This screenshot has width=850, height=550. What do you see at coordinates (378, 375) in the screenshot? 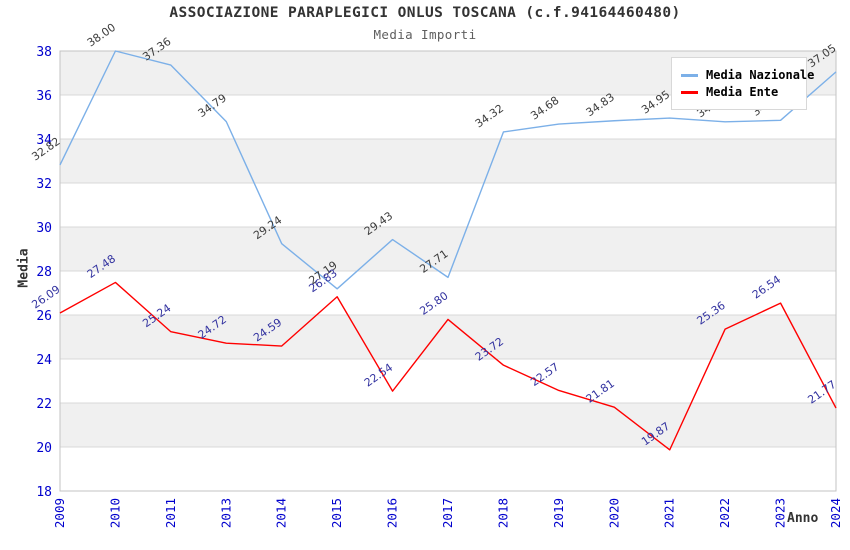
I see `data-label: 22.54` at bounding box center [378, 375].